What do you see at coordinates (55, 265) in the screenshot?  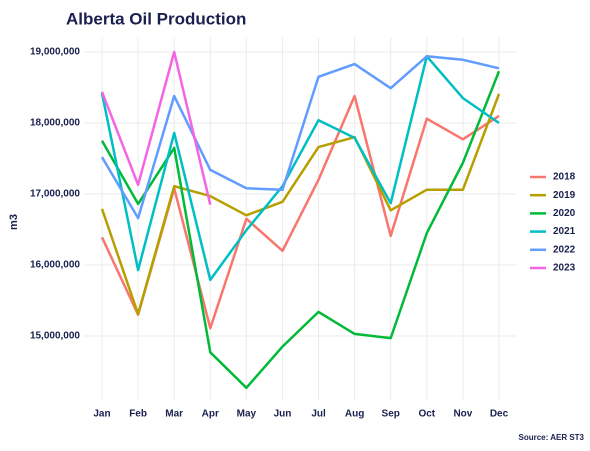 I see `y-tick-label: 16,000,000` at bounding box center [55, 265].